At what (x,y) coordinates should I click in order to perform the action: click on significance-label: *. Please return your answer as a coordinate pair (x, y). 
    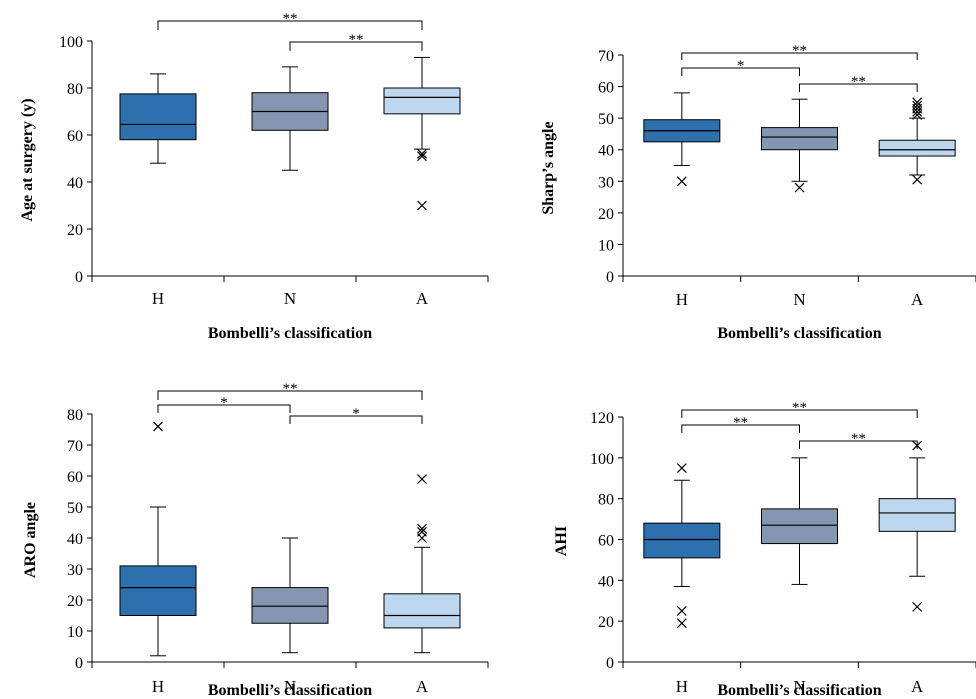
    Looking at the image, I should click on (741, 66).